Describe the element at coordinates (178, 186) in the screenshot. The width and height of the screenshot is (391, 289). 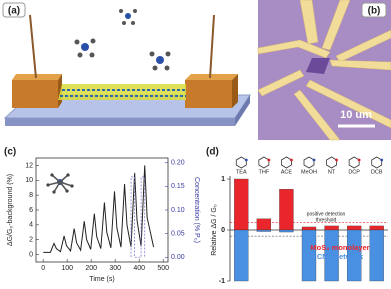
I see `y2-tick-label: 0.15` at that location.